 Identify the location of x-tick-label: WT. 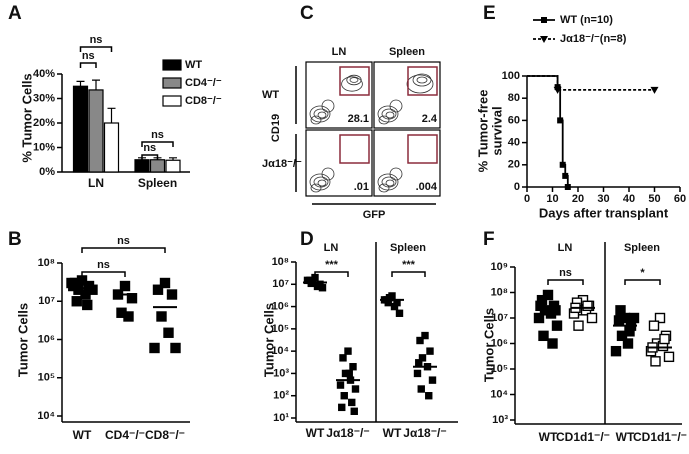
(625, 437).